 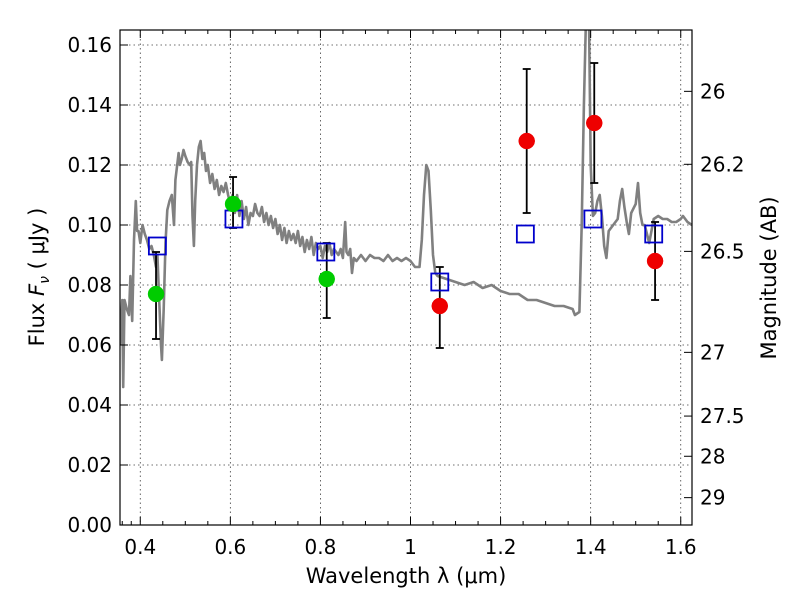 What do you see at coordinates (712, 456) in the screenshot?
I see `y2-tick-label: 28` at bounding box center [712, 456].